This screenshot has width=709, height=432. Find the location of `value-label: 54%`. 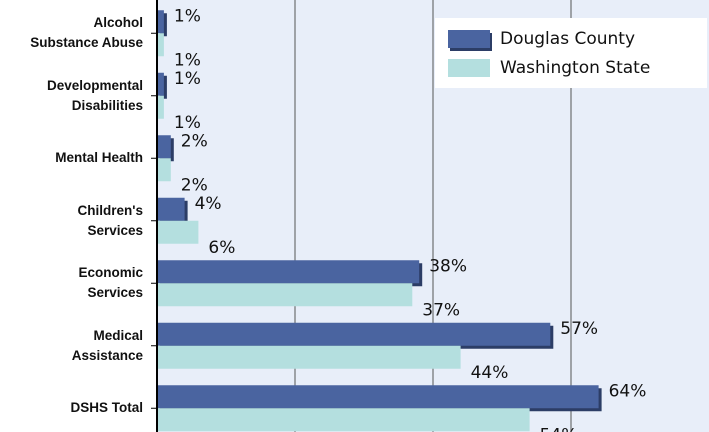

value-label: 54% is located at coordinates (559, 428).